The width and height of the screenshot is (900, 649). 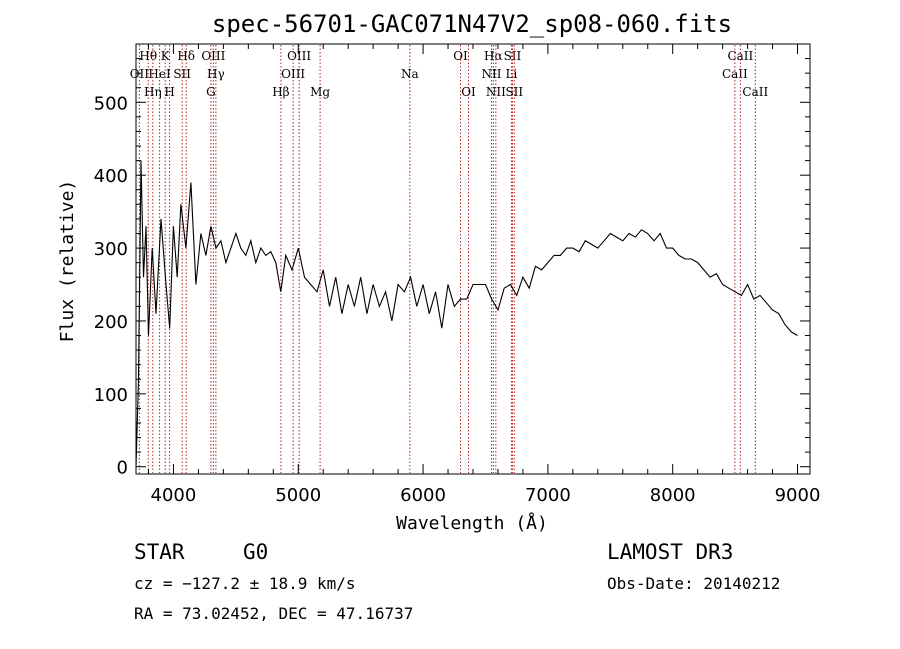 I want to click on y-tick-label-200: 200, so click(x=111, y=322).